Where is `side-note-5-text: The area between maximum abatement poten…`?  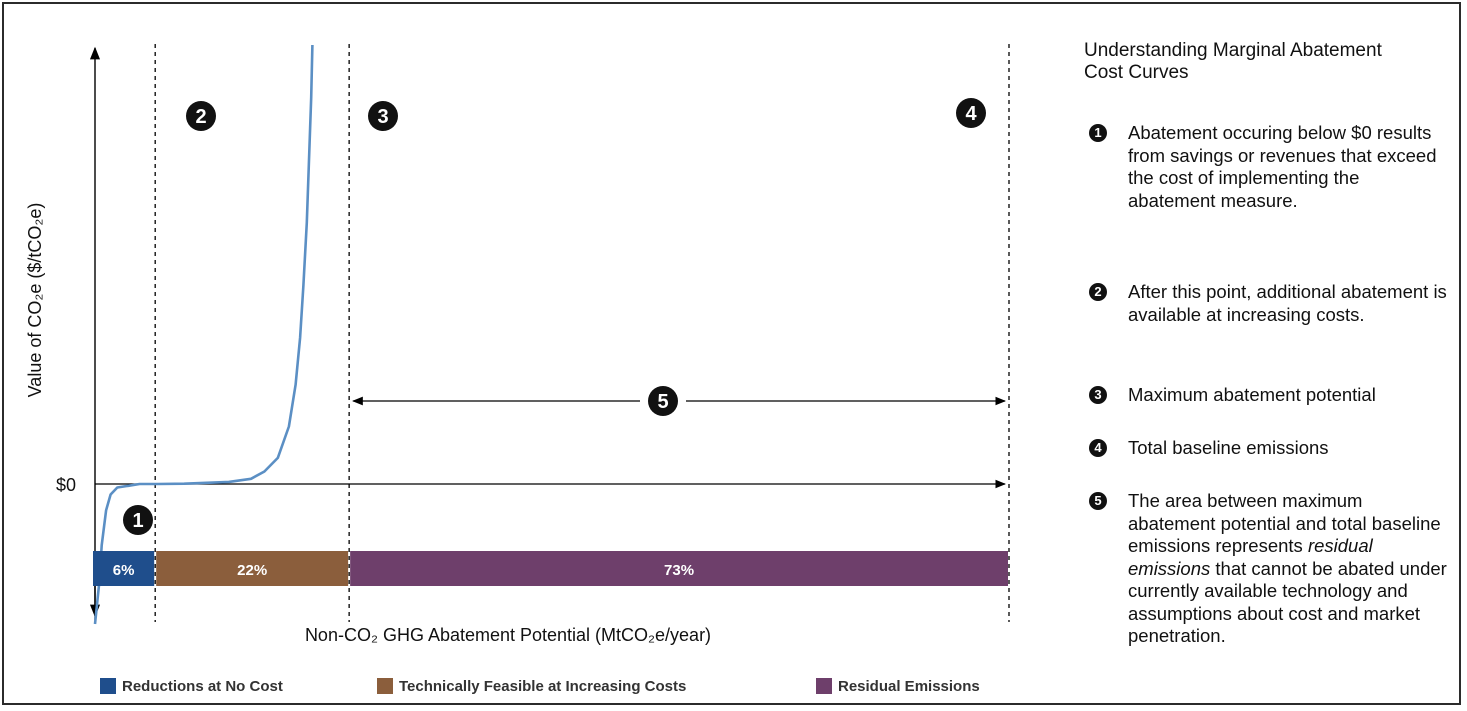
side-note-5-text: The area between maximum abatement poten… is located at coordinates (1287, 568).